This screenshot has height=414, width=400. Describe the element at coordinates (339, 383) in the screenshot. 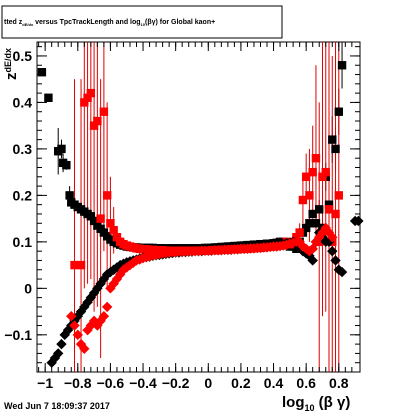

I see `x-tick-label: 0.8` at that location.